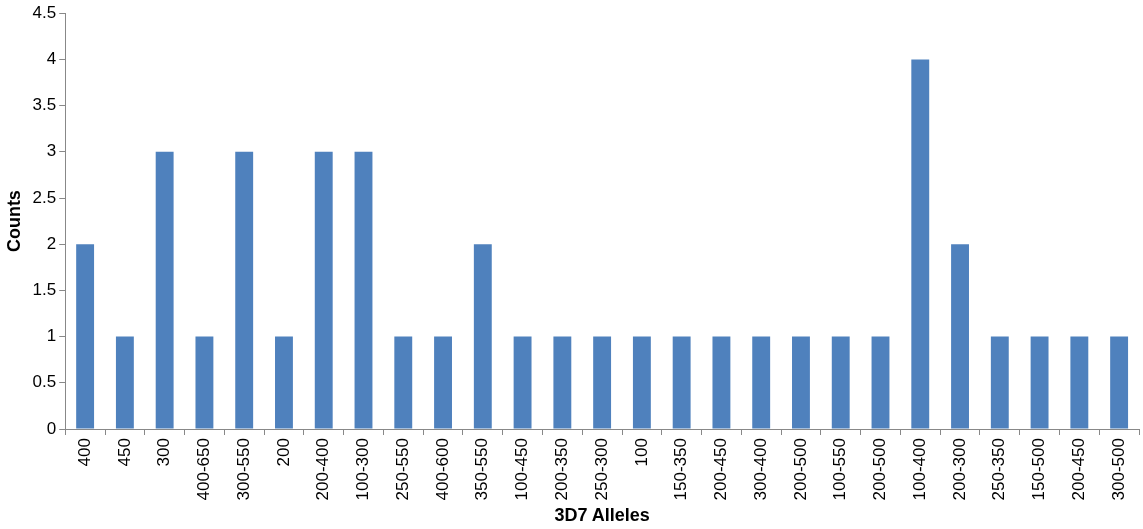  Describe the element at coordinates (124, 452) in the screenshot. I see `x-tick-label: 450` at that location.